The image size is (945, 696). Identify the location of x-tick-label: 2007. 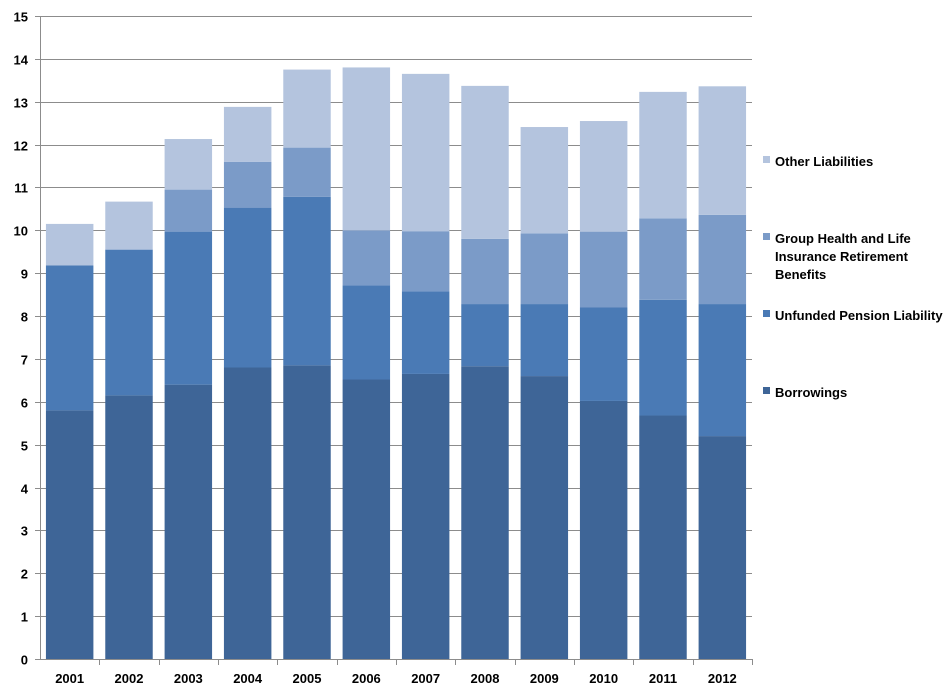
(425, 678).